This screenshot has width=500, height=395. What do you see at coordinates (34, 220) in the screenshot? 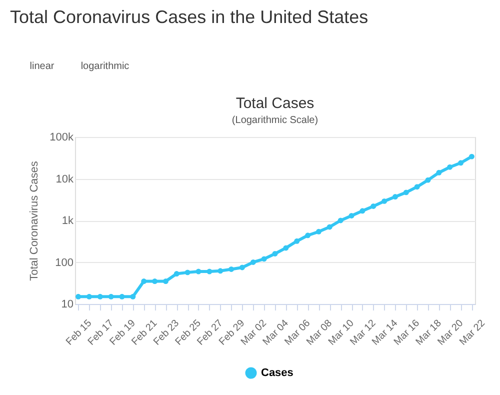
I see `y-axis-title: Total Coronavirus Cases` at bounding box center [34, 220].